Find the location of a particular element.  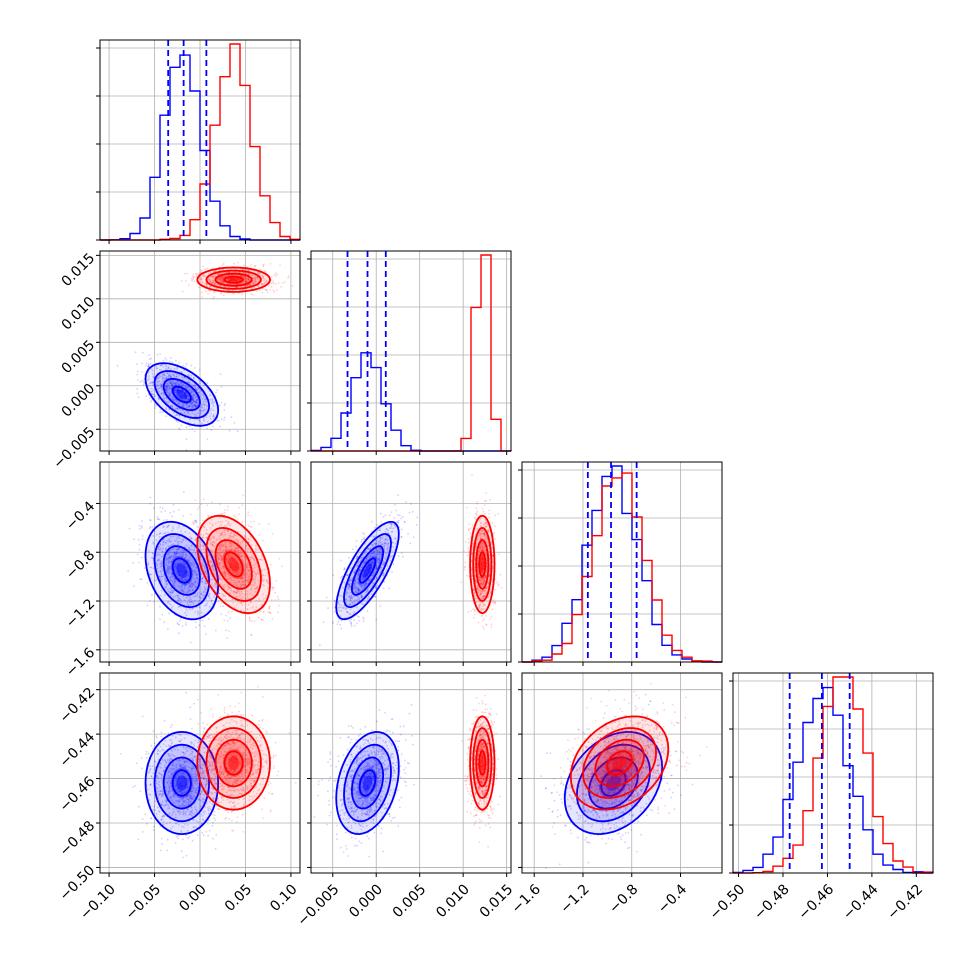

x-tick-label: −0.46 is located at coordinates (817, 902).